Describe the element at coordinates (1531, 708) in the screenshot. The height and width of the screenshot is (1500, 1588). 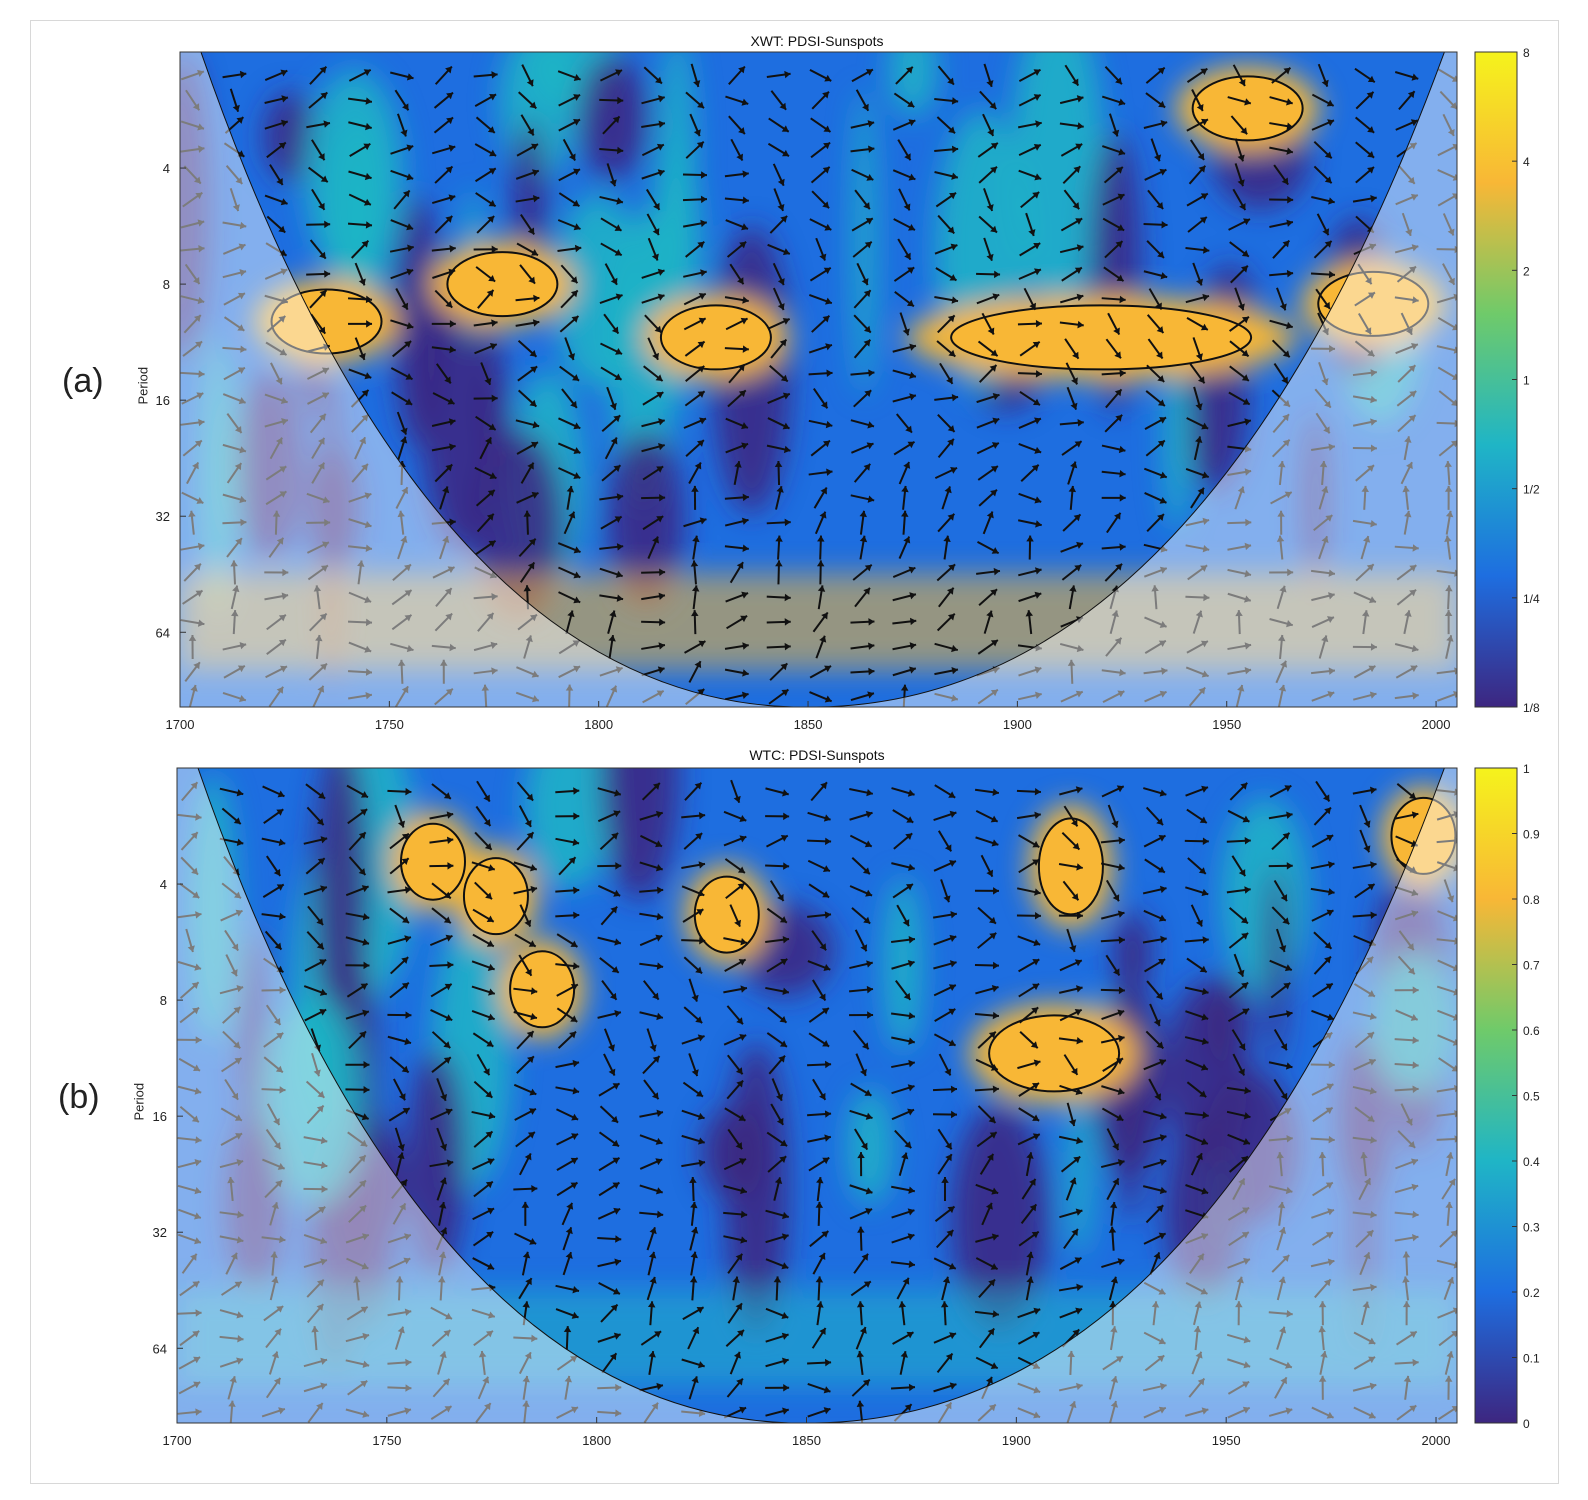
I see `colorbar-tick-label: 1/8` at that location.